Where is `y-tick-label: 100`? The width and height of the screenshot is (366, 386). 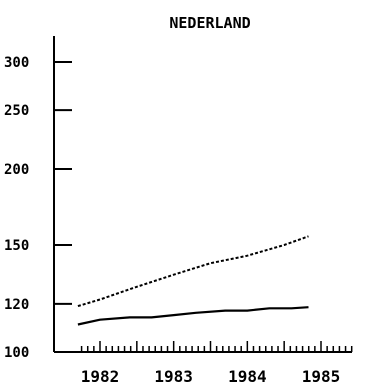 y-tick-label: 100 is located at coordinates (16, 353).